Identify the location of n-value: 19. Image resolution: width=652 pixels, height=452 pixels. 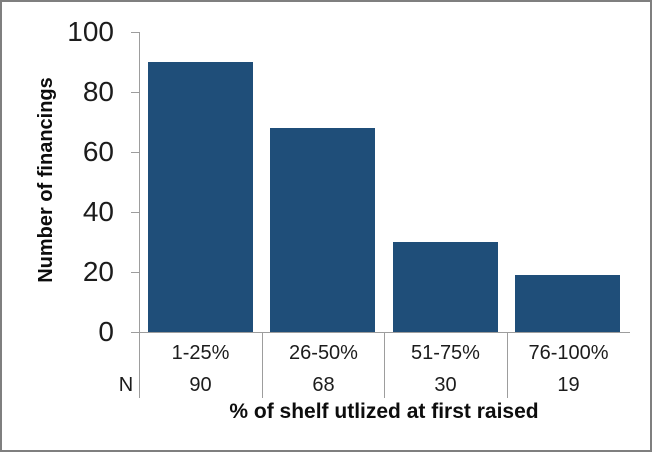
(568, 385).